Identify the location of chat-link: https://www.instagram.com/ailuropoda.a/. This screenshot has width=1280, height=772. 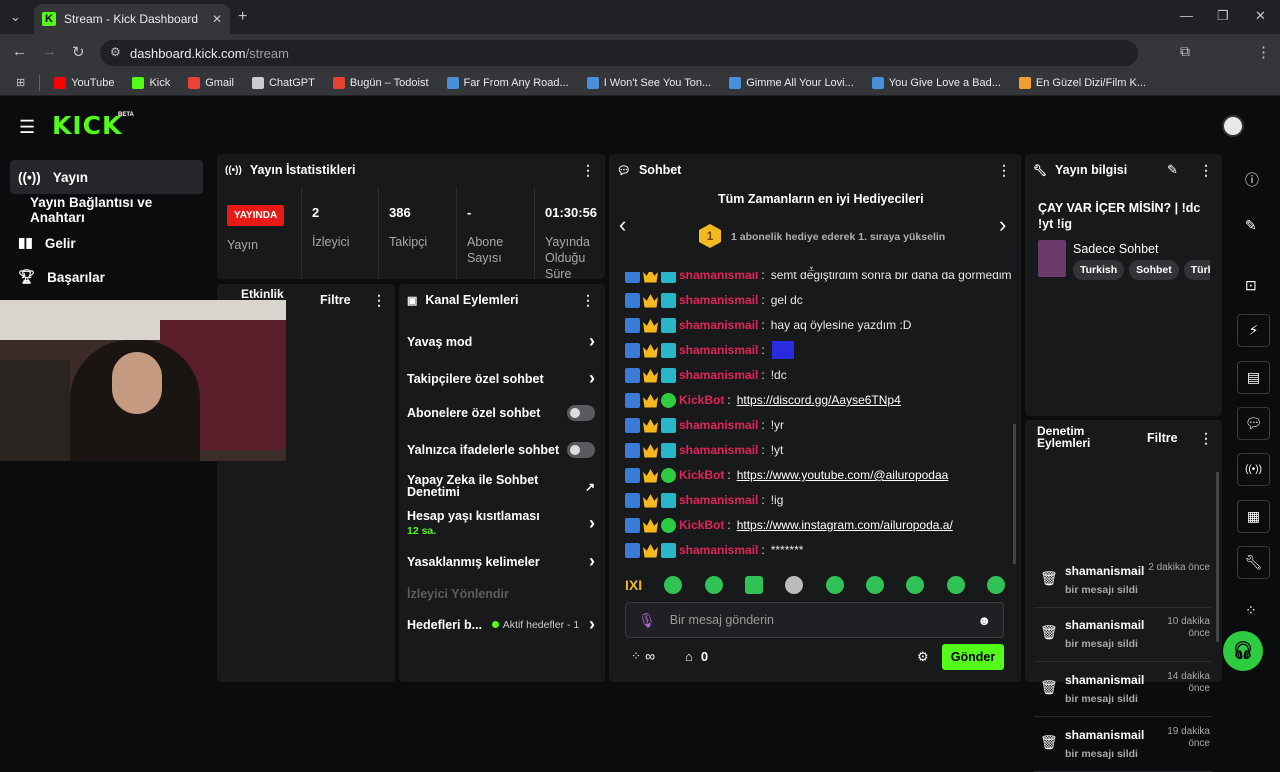
(844, 525).